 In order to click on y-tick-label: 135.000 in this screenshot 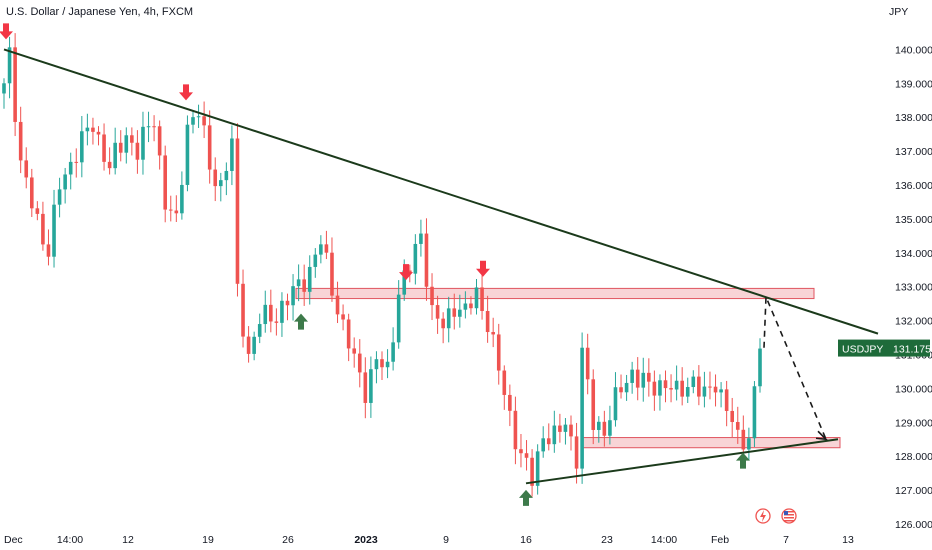, I will do `click(913, 220)`.